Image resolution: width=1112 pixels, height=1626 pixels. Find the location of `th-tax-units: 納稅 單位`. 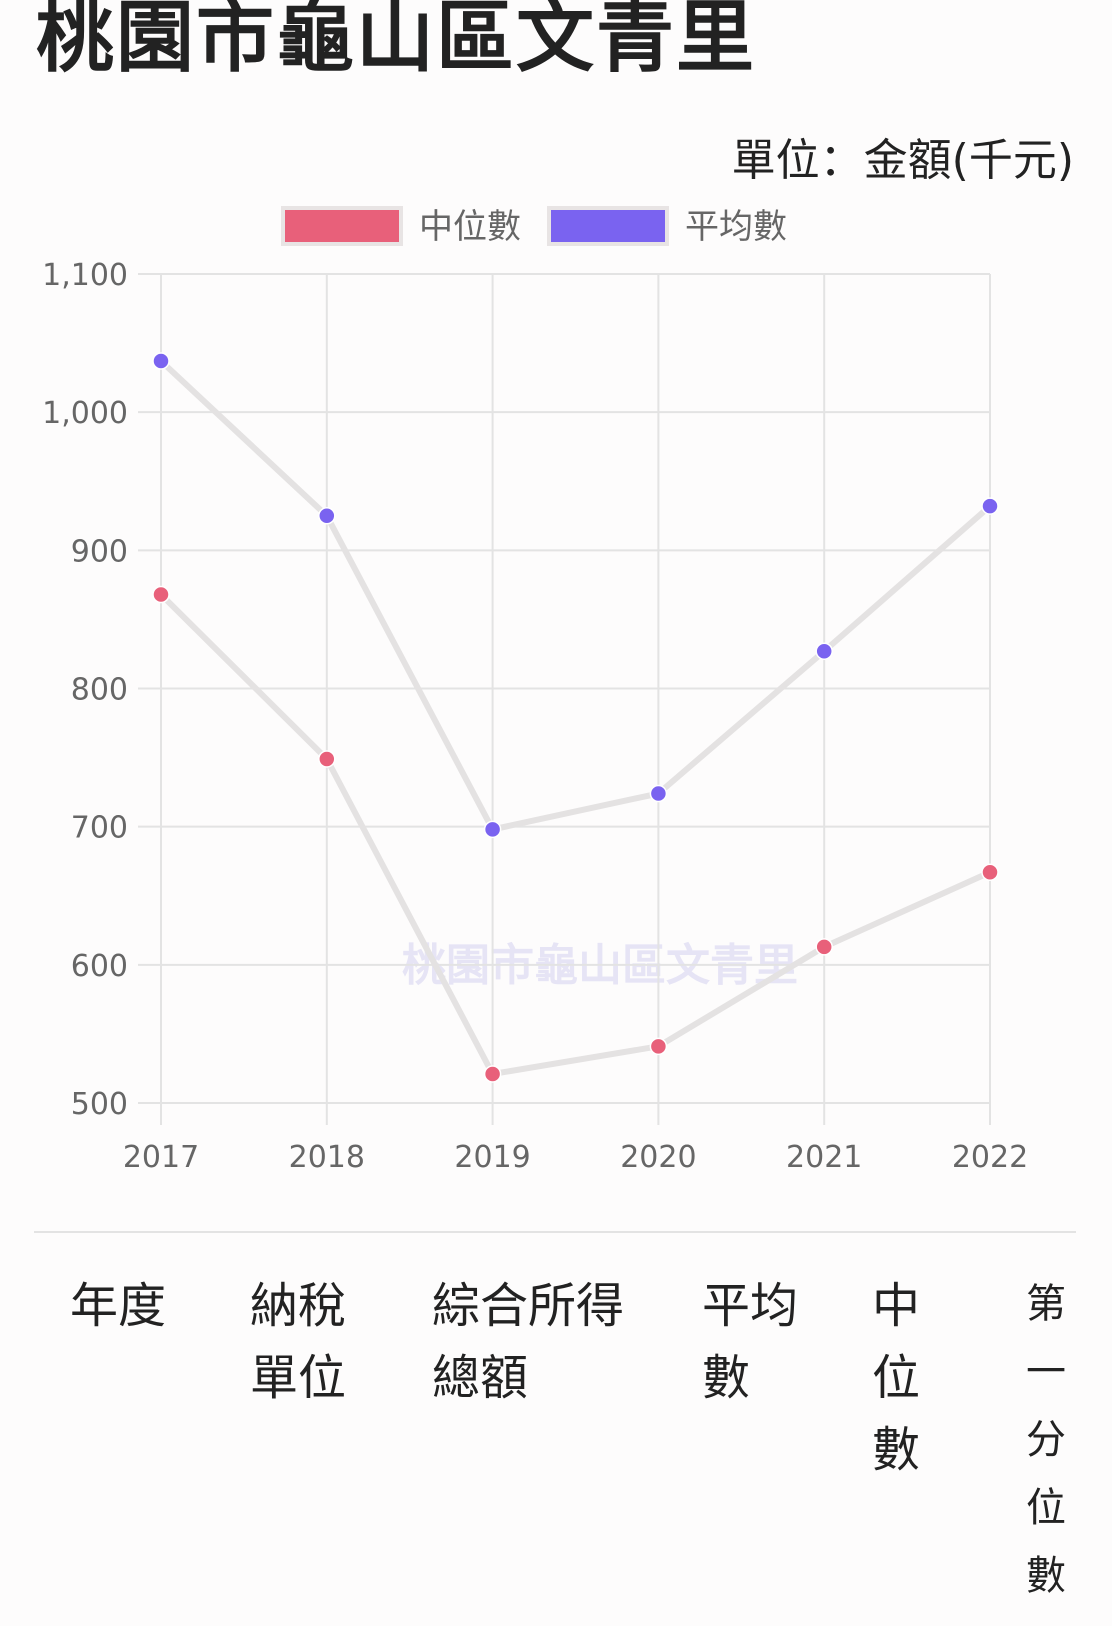

th-tax-units: 納稅 單位 is located at coordinates (298, 1342).